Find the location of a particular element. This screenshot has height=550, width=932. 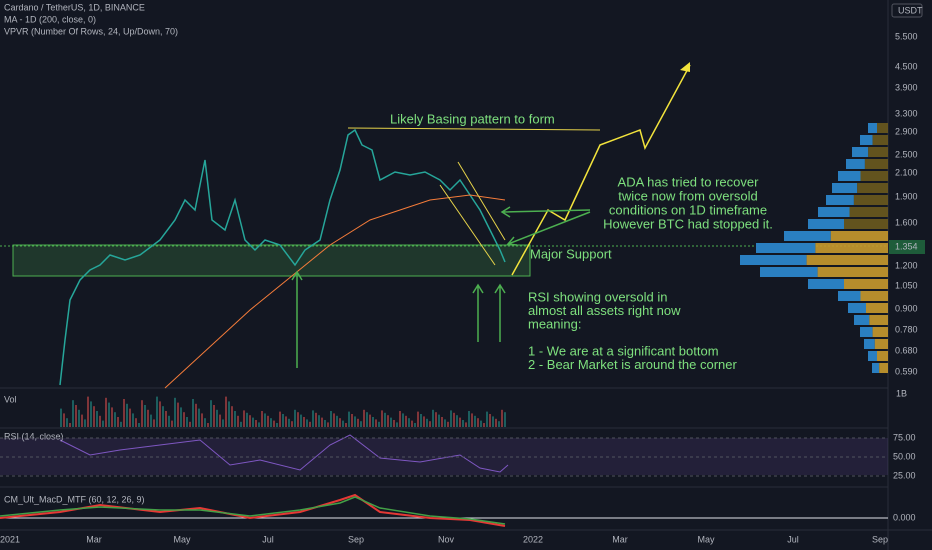

price-label: 3.300 is located at coordinates (906, 113).